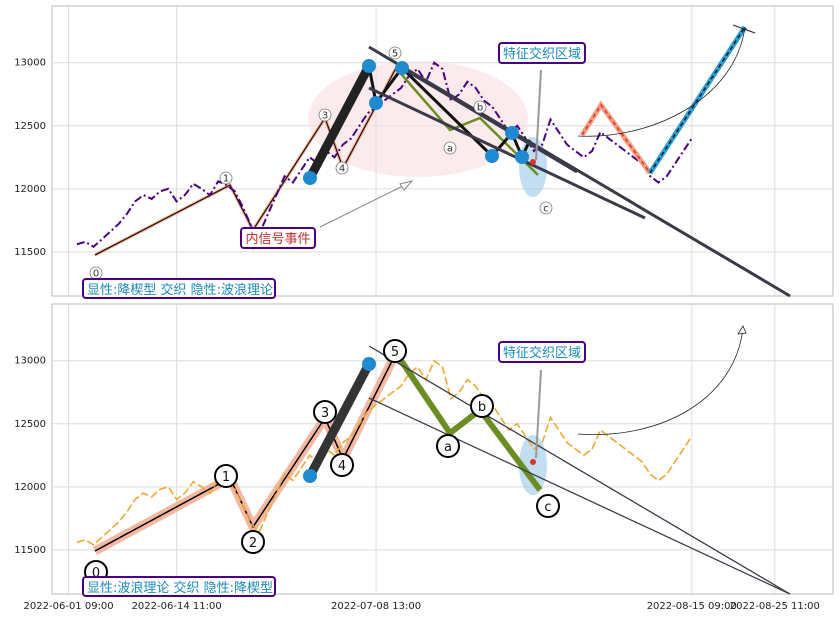 Image resolution: width=839 pixels, height=617 pixels. I want to click on top-feature-zone-box, so click(542, 53).